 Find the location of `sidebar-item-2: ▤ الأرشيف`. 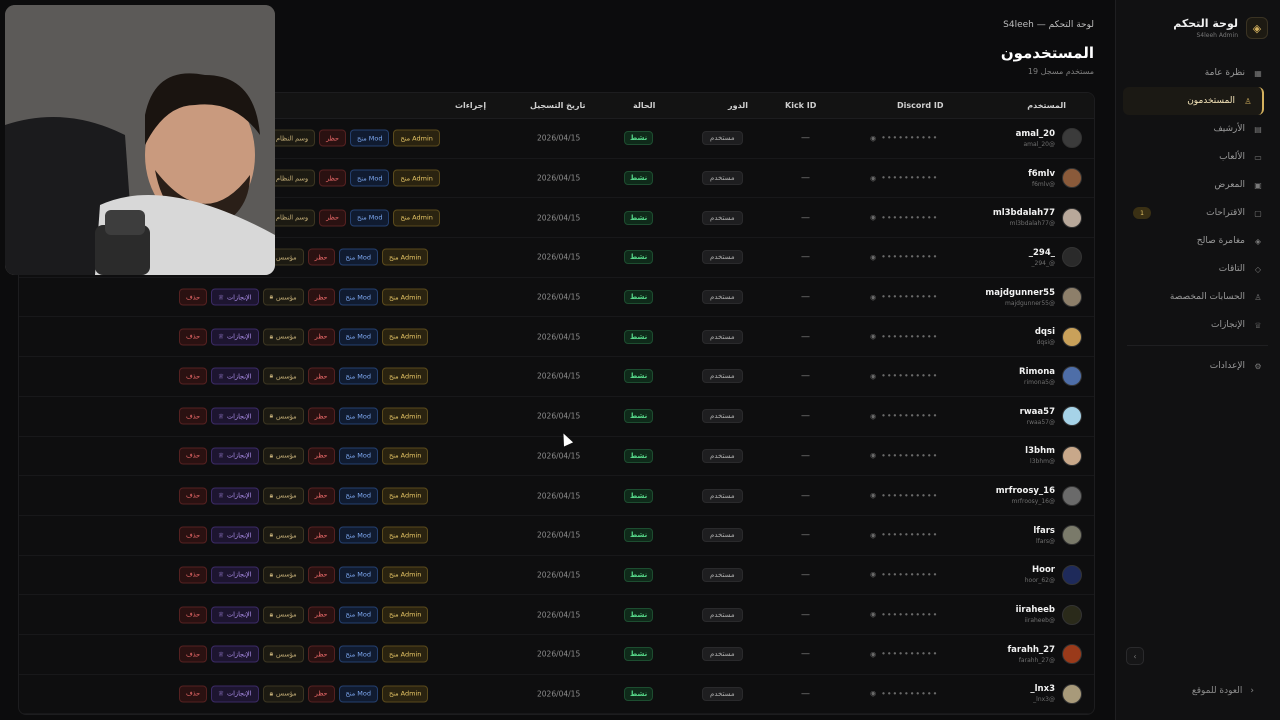

sidebar-item-2: ▤ الأرشيف is located at coordinates (1197, 129).